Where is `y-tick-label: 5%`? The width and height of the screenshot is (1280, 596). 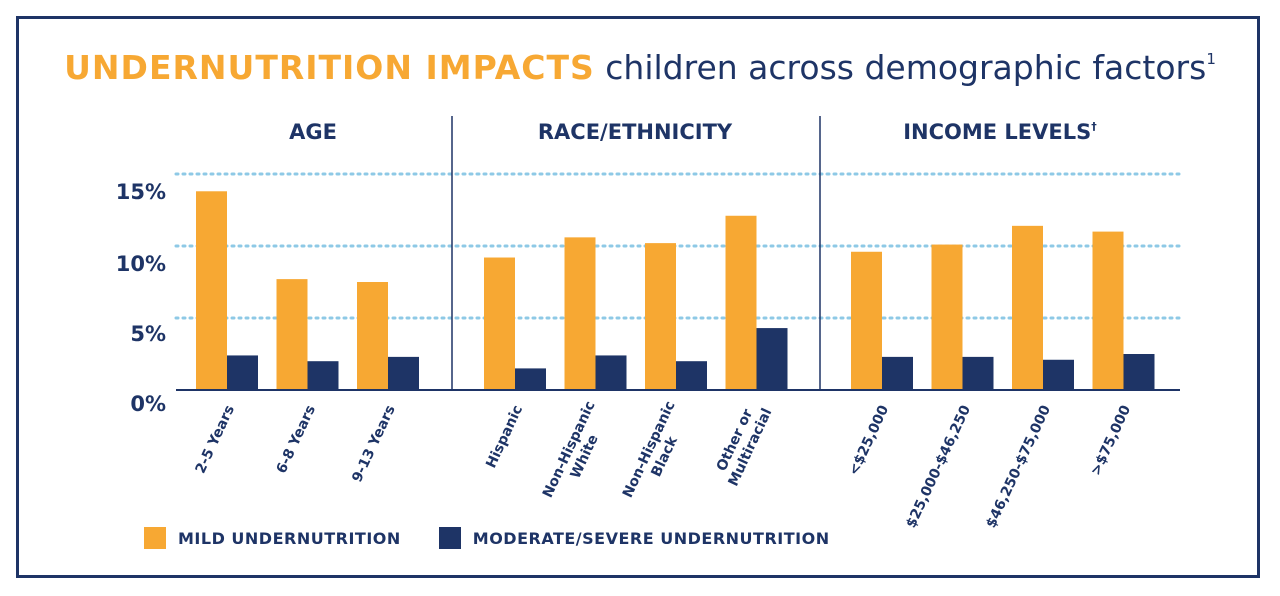
y-tick-label: 5% is located at coordinates (148, 334).